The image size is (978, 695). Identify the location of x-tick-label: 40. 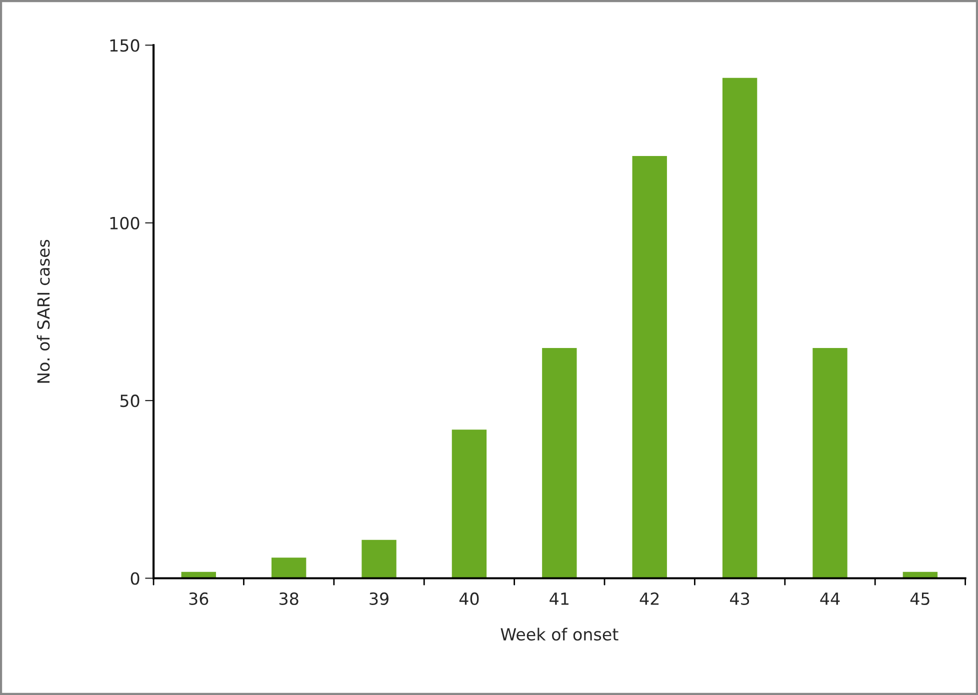
(469, 599).